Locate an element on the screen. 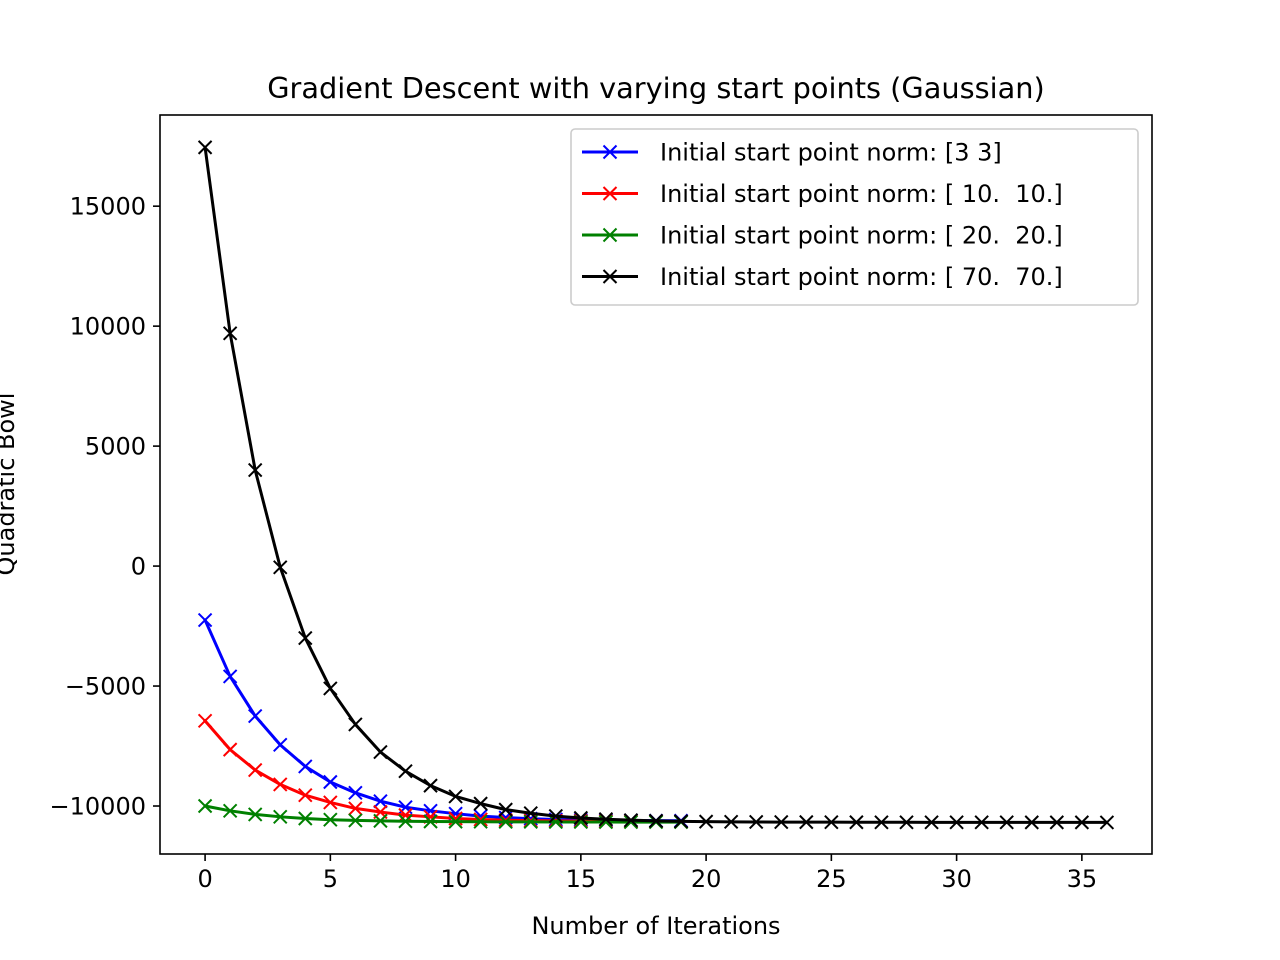 This screenshot has height=960, width=1280. legend-item: Initial start point norm: [ 20. 20.] is located at coordinates (822, 236).